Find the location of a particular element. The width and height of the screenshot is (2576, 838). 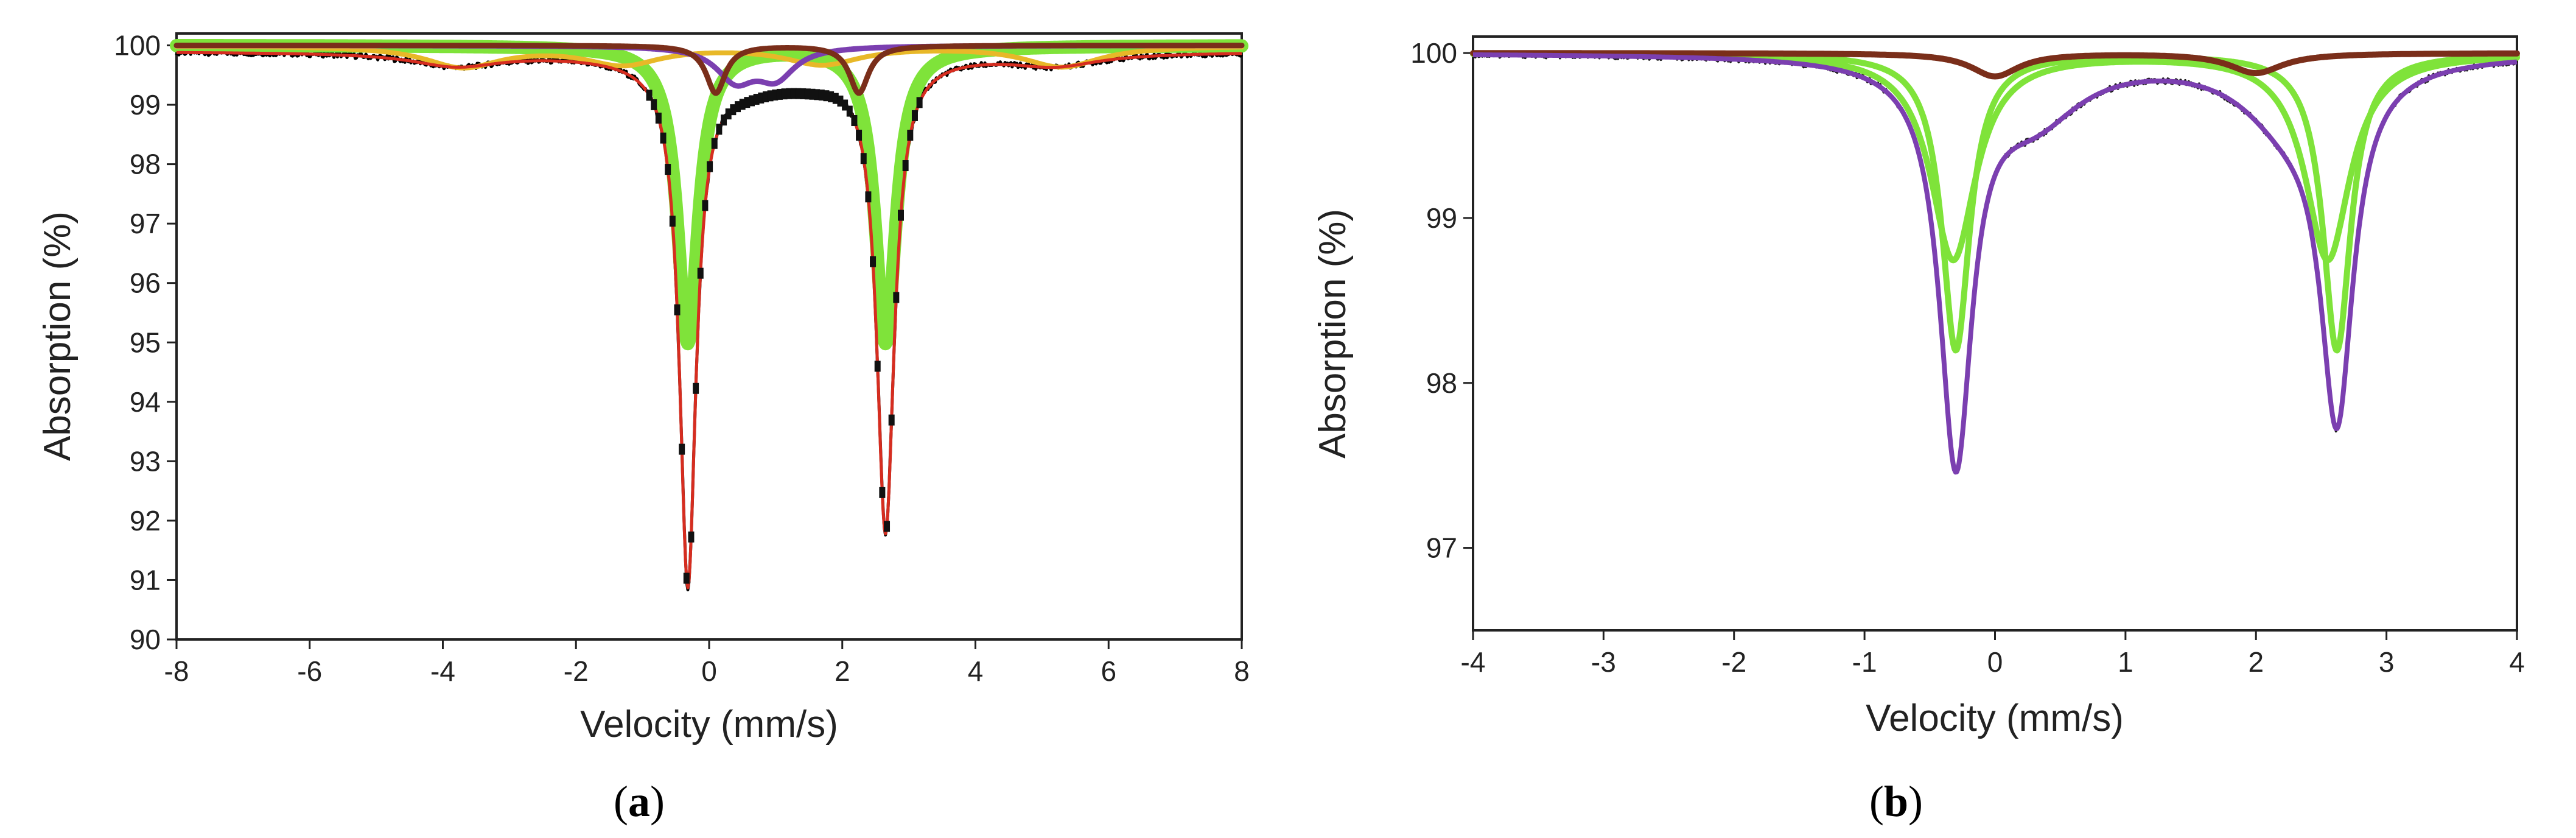

panel-b-x-axis: -4 -3 -2 -1 0 1 2 3 4 is located at coordinates (1993, 654).